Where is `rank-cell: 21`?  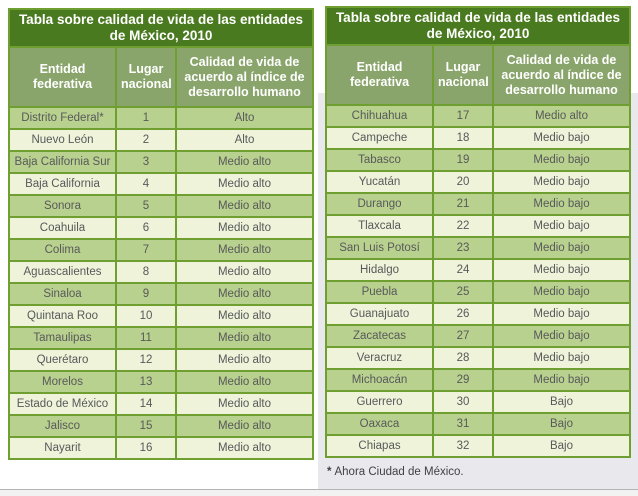 rank-cell: 21 is located at coordinates (463, 204).